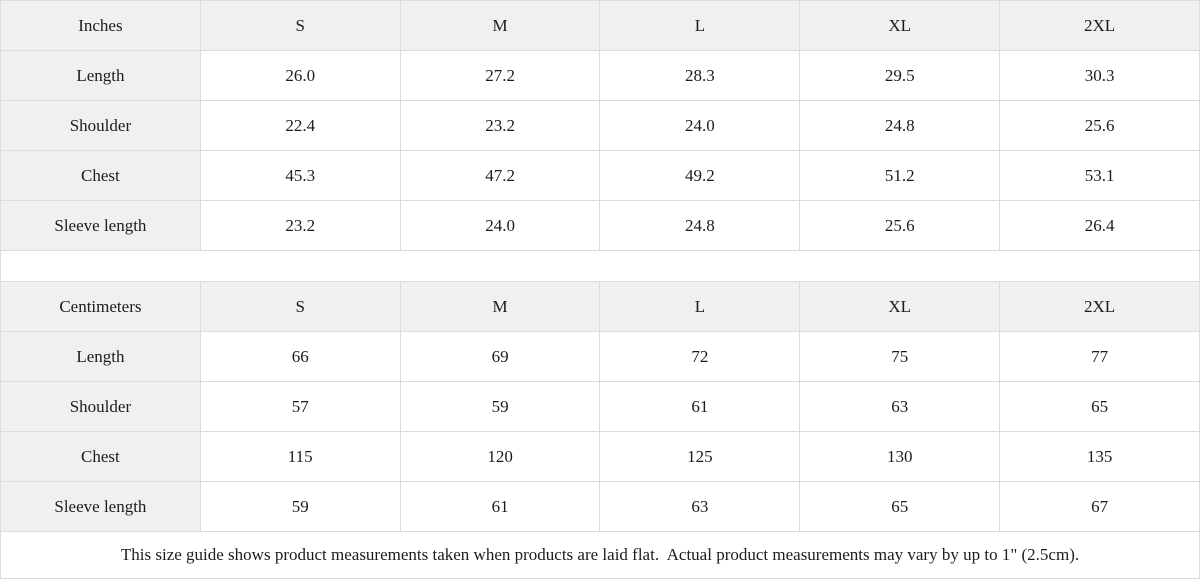  I want to click on centimeters-length-row: Length 66 69 72 75 77, so click(600, 356).